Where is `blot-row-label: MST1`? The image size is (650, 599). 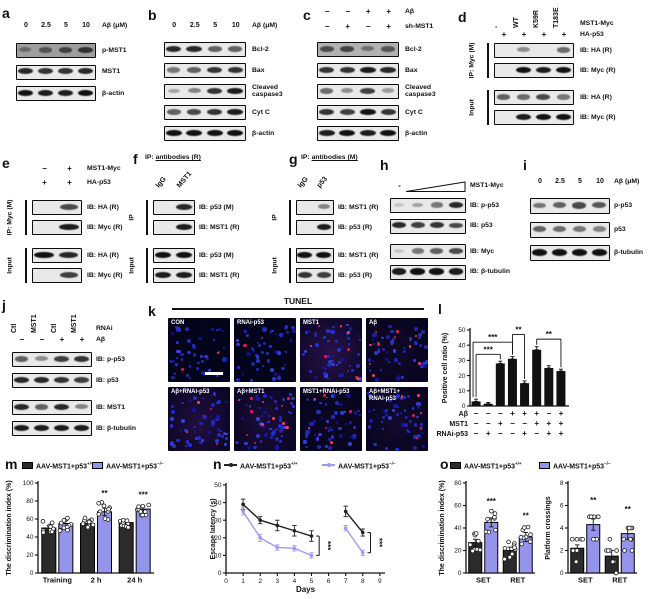 blot-row-label: MST1 is located at coordinates (111, 71).